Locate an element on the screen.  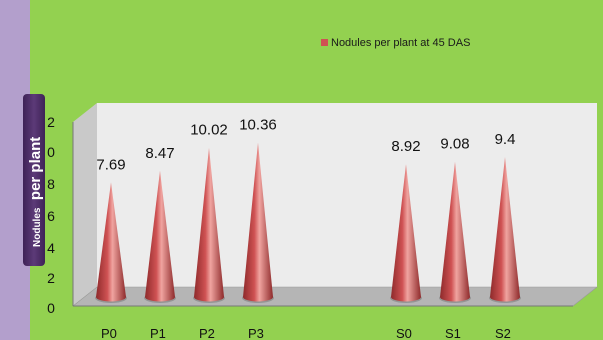
data-label: 7.69 is located at coordinates (110, 164).